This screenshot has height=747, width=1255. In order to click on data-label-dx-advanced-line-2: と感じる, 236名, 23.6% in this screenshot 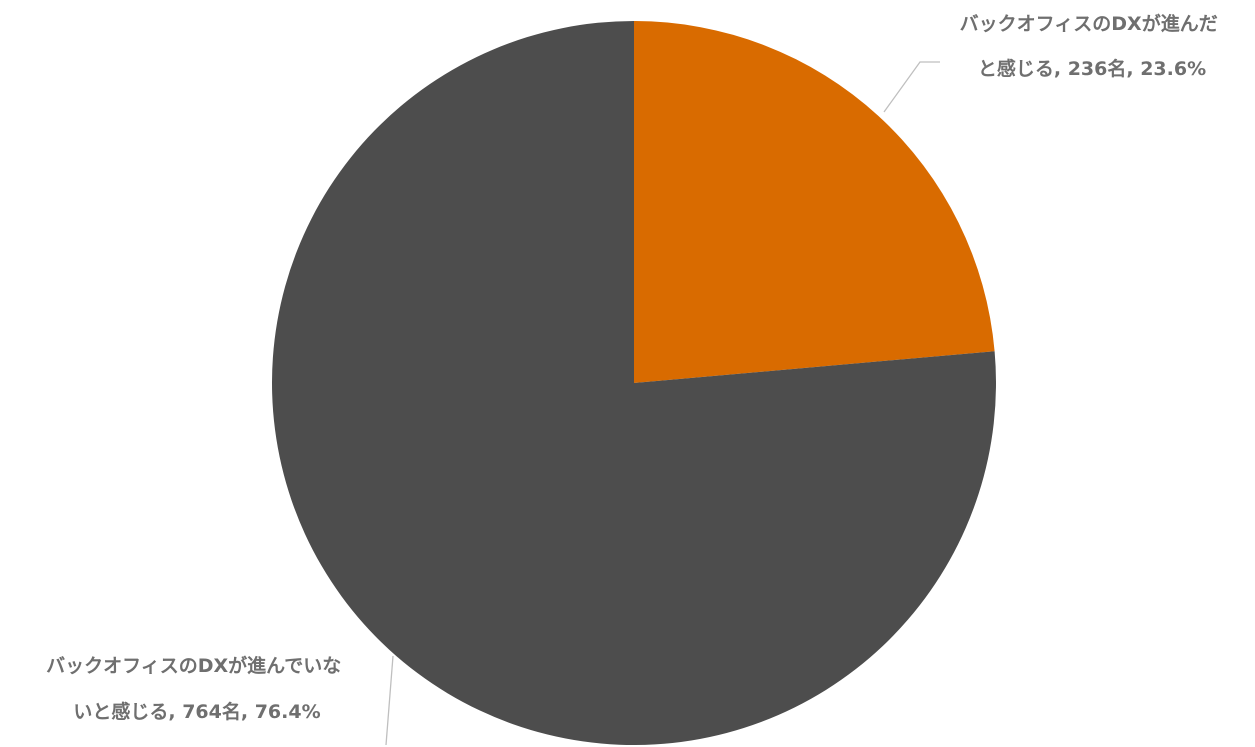, I will do `click(1092, 68)`.